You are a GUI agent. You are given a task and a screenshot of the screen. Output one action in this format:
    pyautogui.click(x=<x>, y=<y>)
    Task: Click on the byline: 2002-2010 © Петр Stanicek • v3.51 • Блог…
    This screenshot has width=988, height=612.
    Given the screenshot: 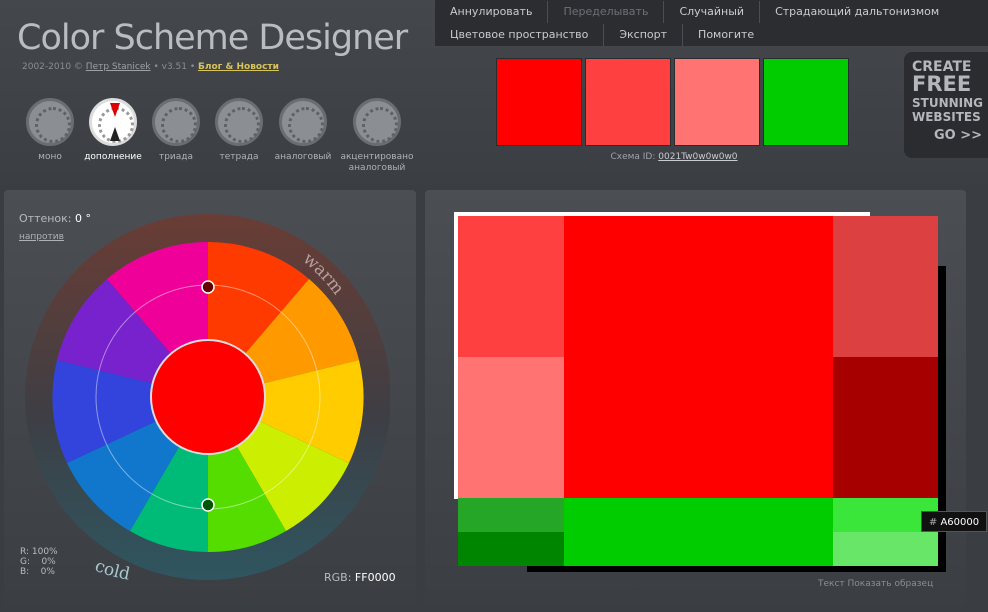 What is the action you would take?
    pyautogui.click(x=150, y=67)
    